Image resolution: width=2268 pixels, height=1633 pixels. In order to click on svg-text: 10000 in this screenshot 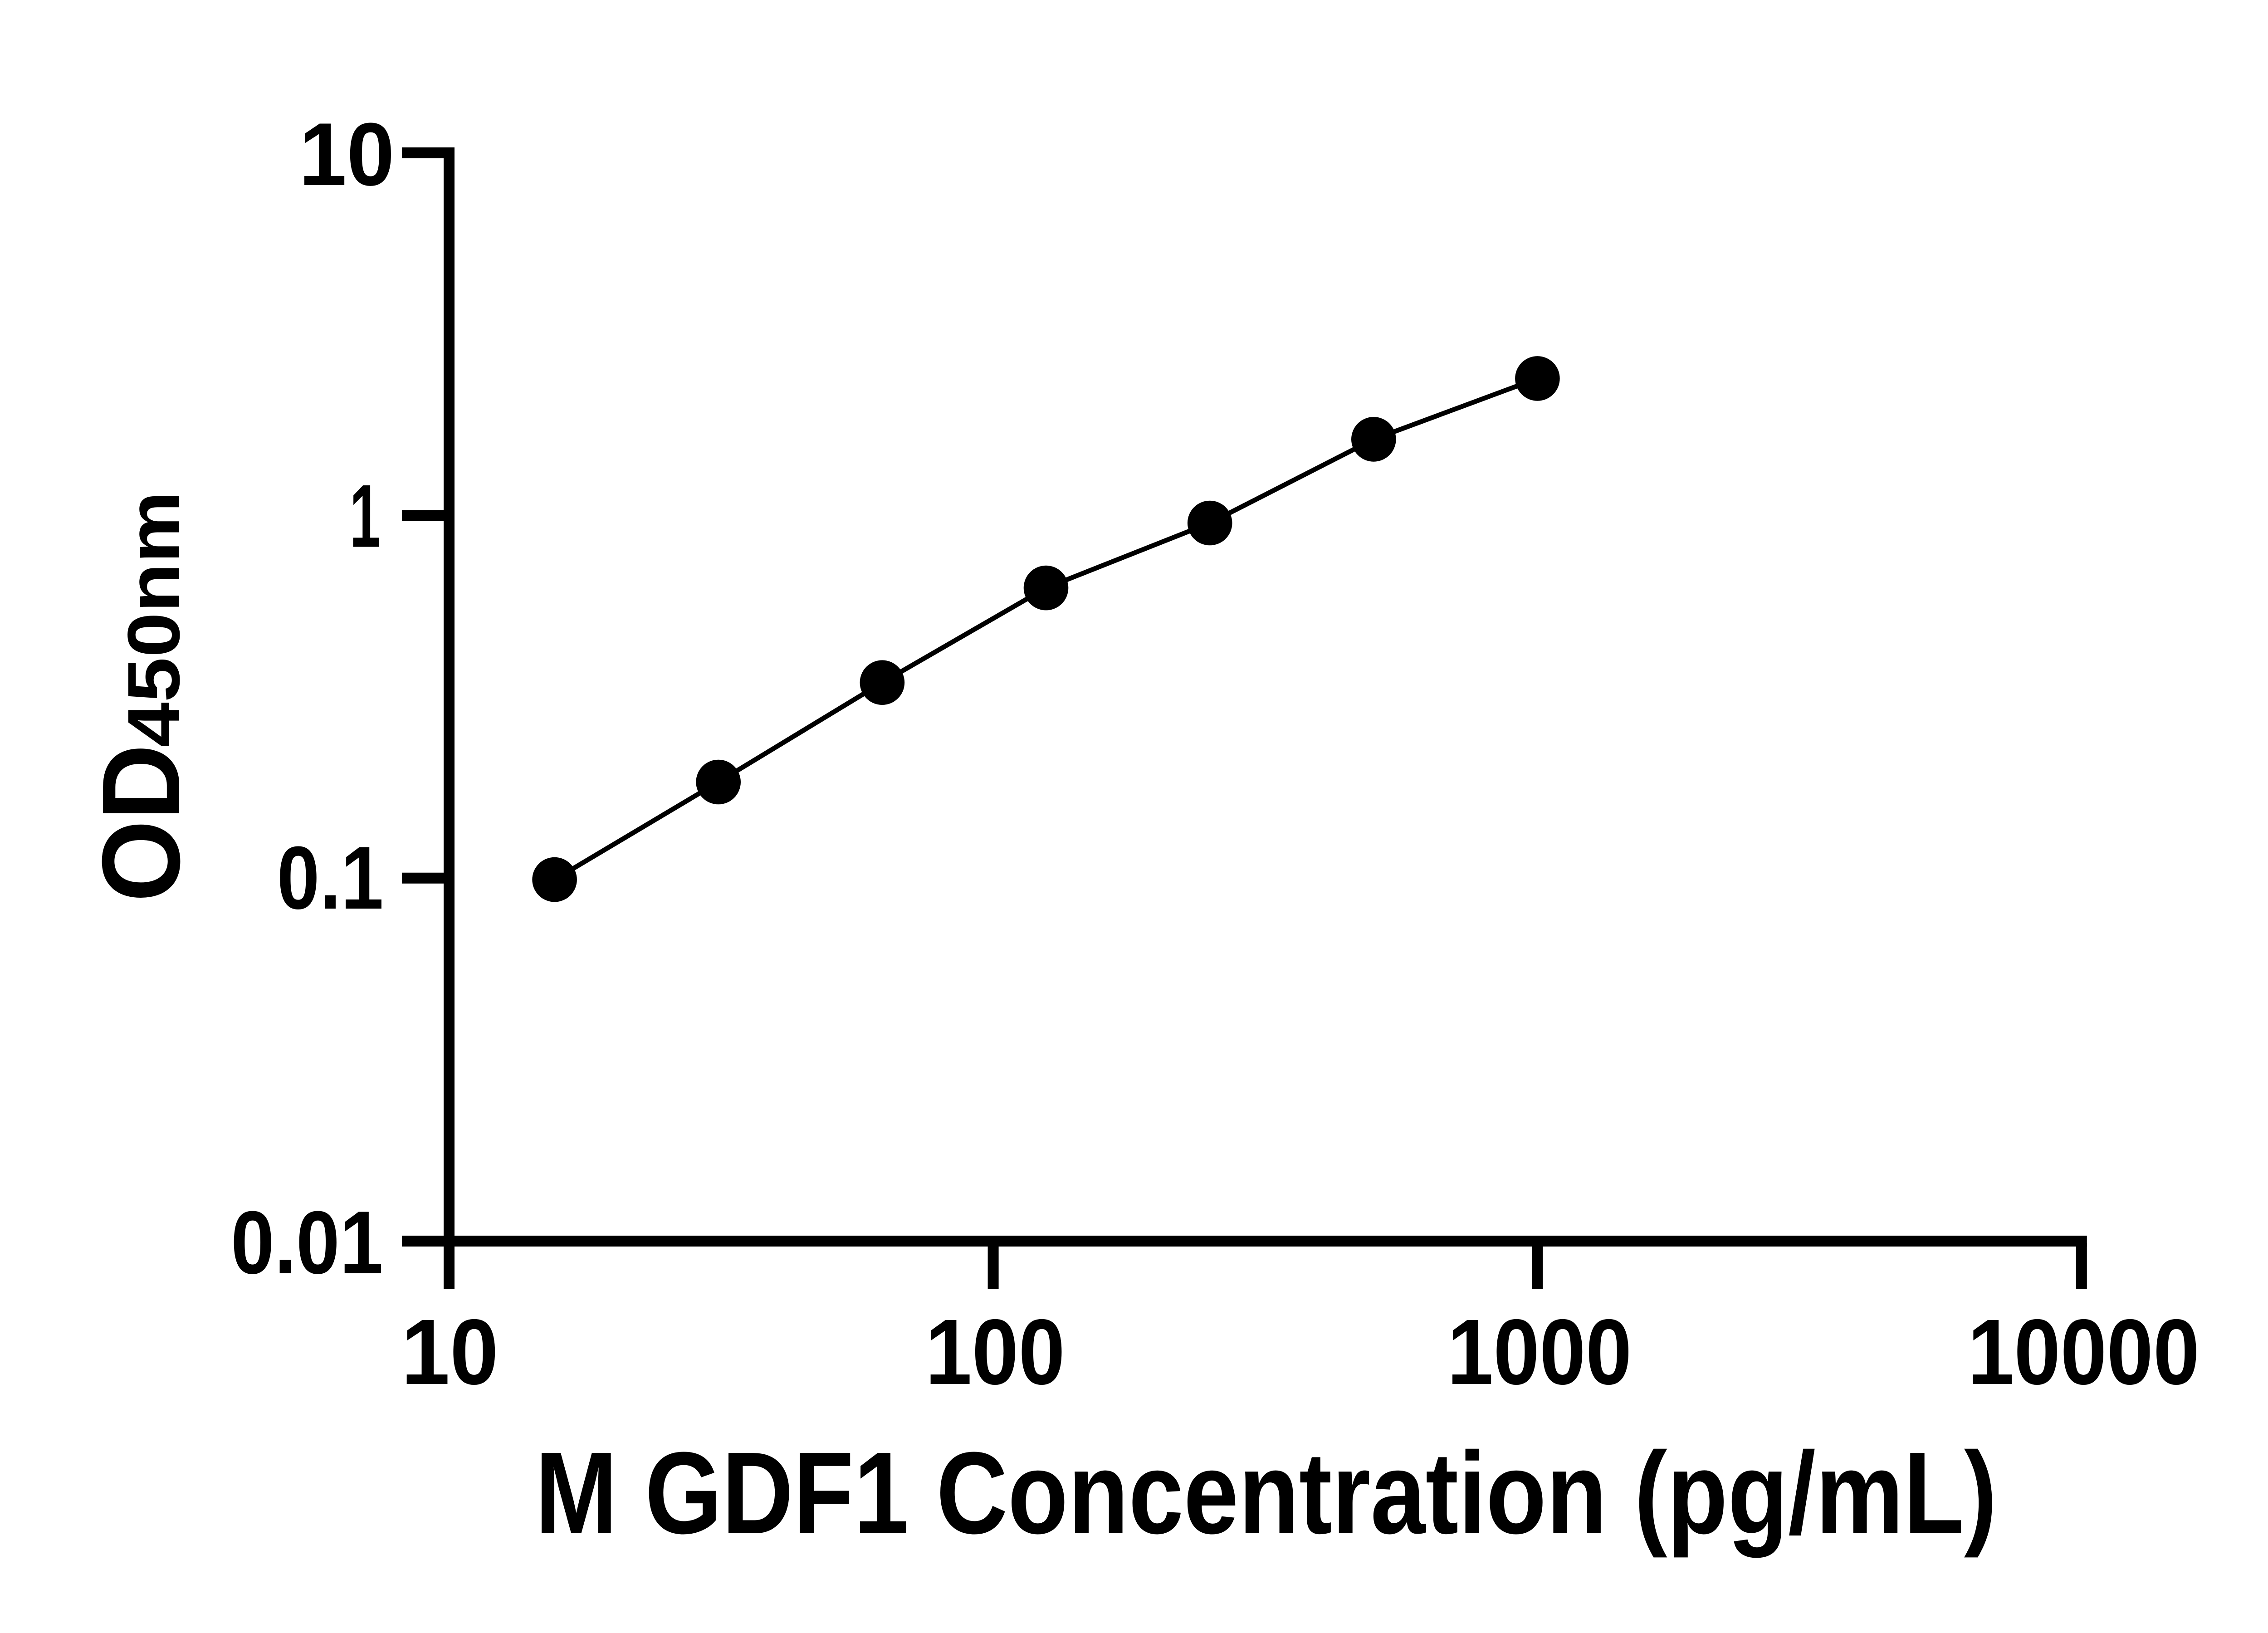, I will do `click(2084, 1352)`.